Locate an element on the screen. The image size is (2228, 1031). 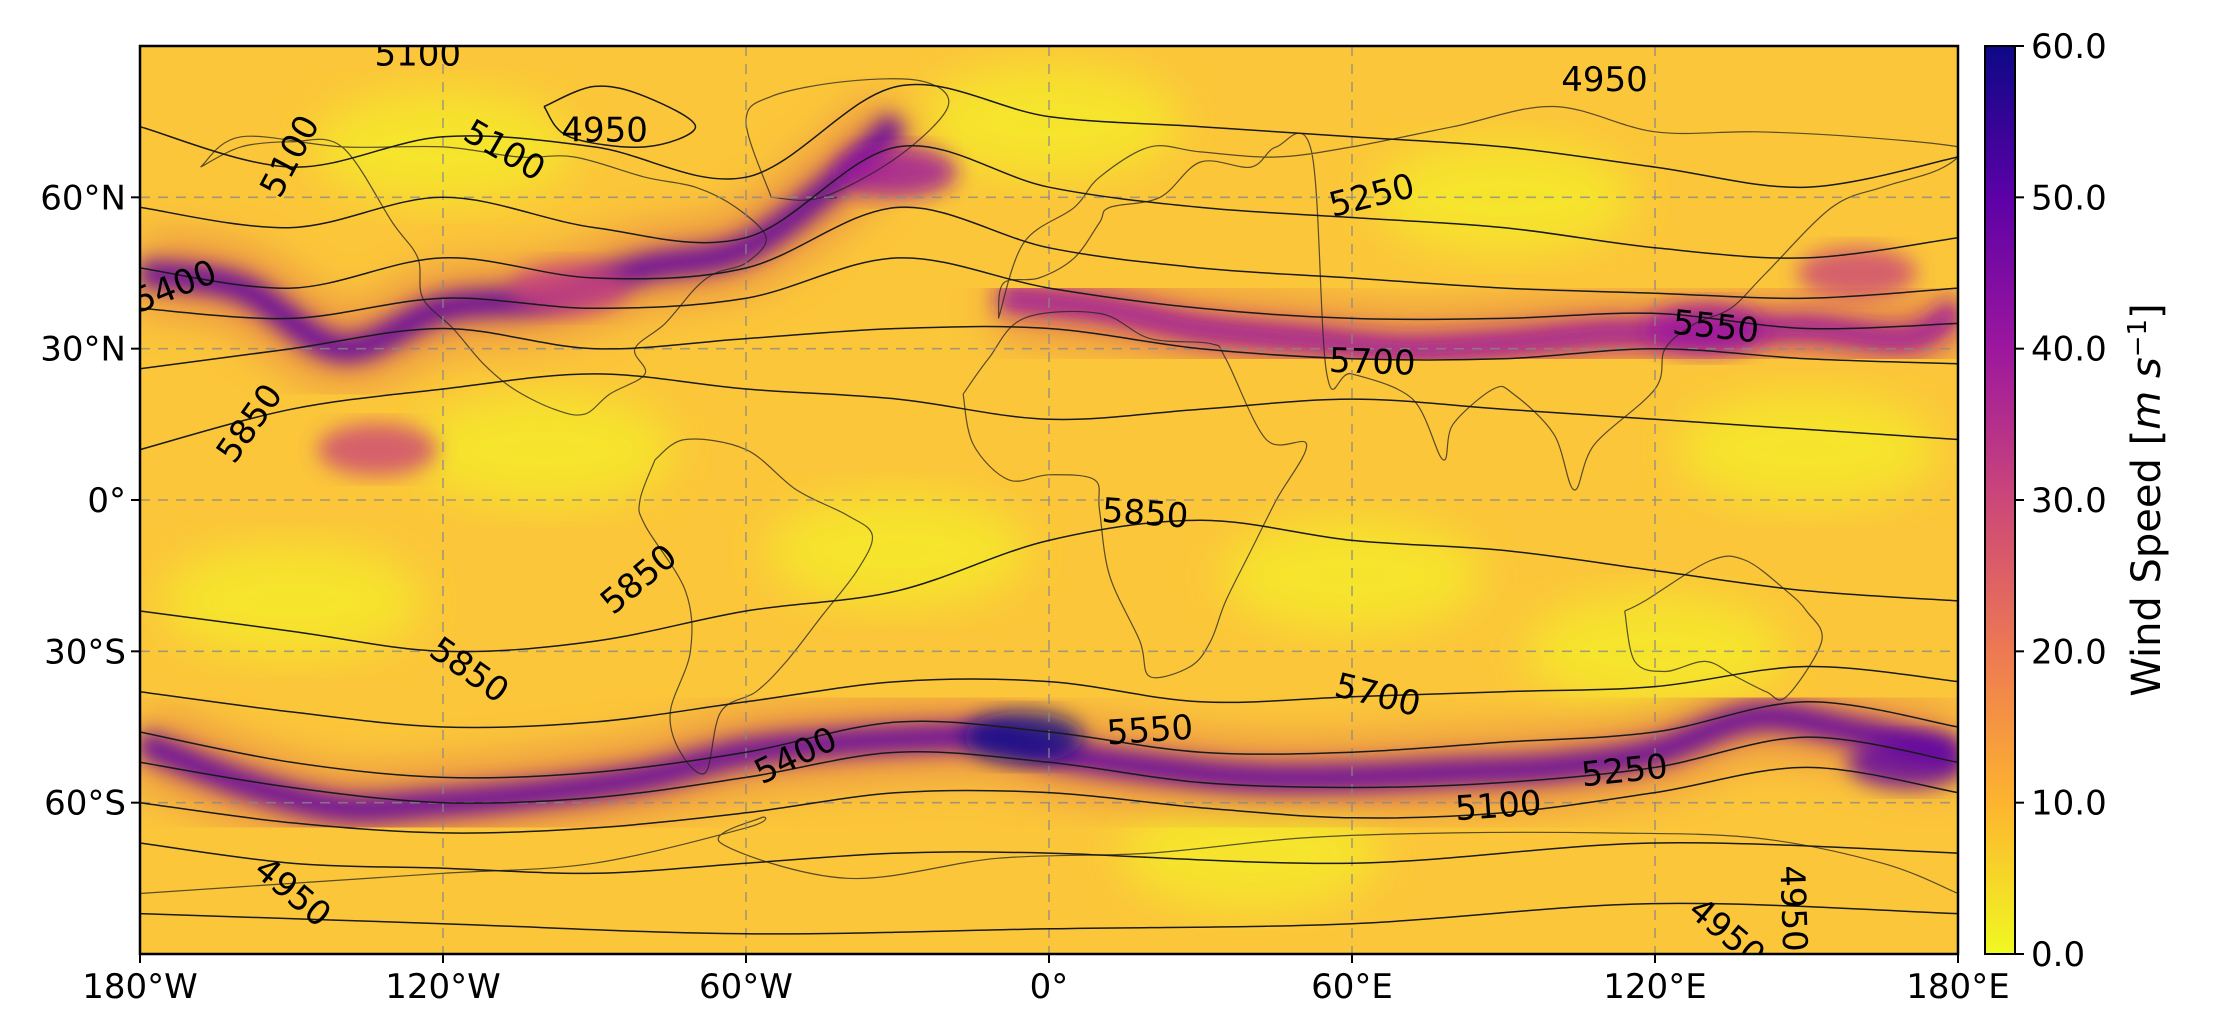
contour-label: 5250 is located at coordinates (1624, 770).